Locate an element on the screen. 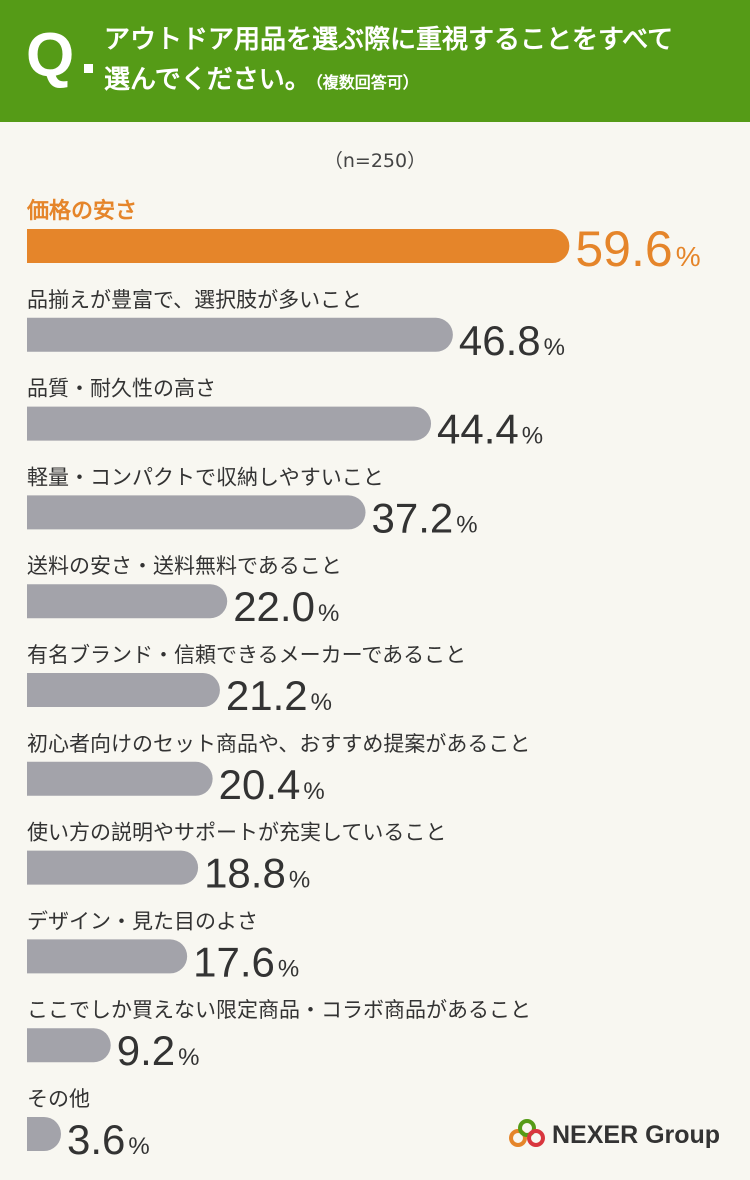  category-label: 初心者向けのセット商品や、おすすめ提案があること is located at coordinates (278, 744).